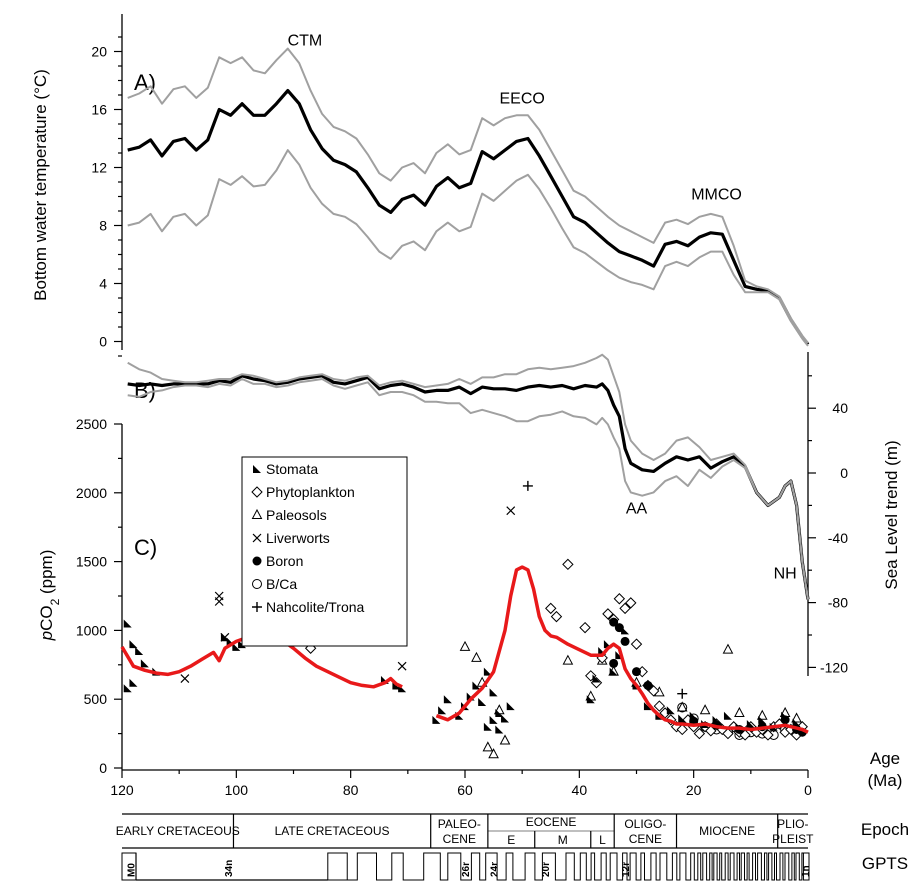 This screenshot has height=885, width=916. Describe the element at coordinates (834, 667) in the screenshot. I see `sea-level-tick-label: -120` at that location.